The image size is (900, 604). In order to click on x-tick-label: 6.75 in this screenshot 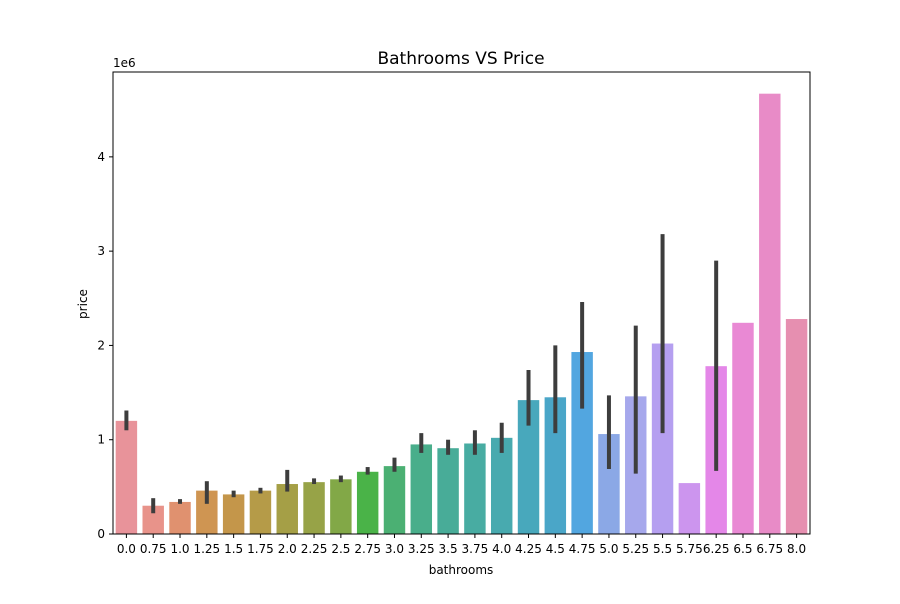, I will do `click(769, 549)`.